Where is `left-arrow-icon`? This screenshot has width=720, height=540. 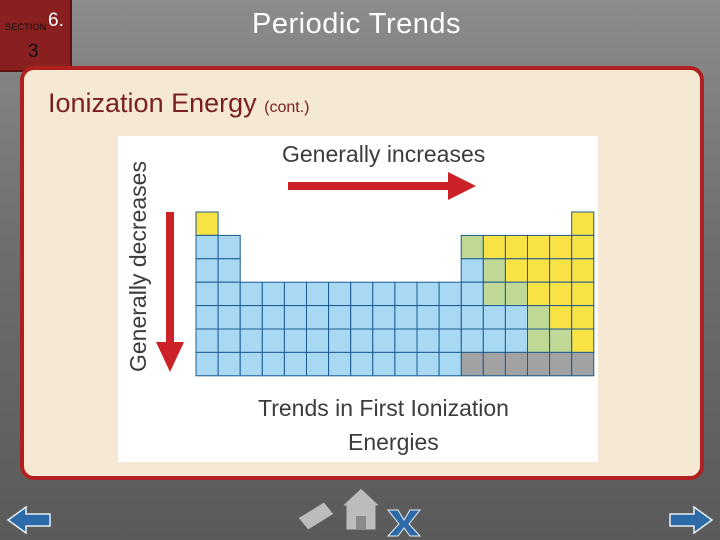
left-arrow-icon is located at coordinates (29, 520).